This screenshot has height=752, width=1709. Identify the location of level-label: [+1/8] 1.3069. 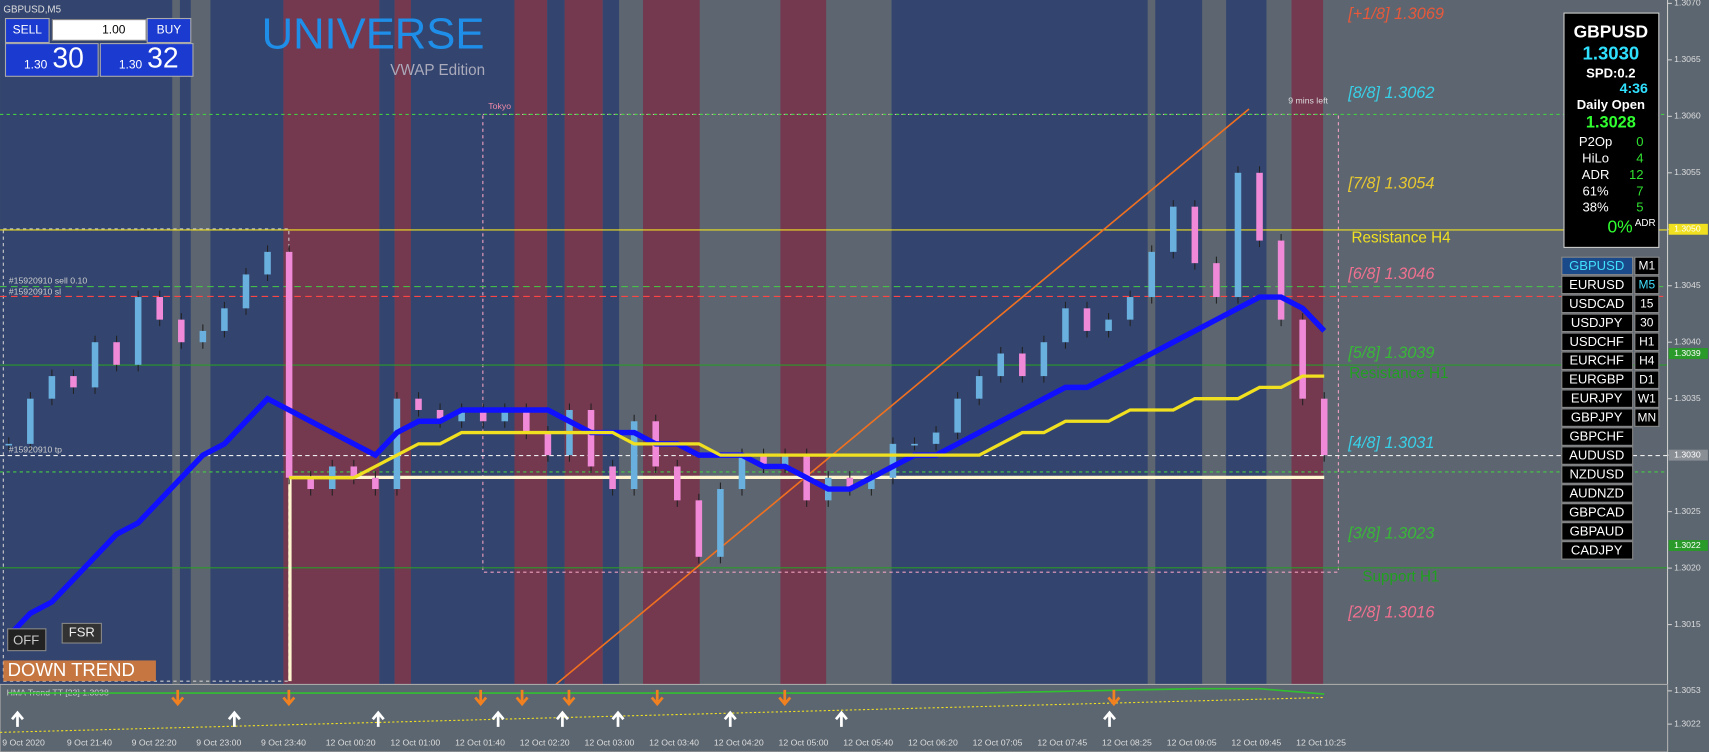
(1395, 14).